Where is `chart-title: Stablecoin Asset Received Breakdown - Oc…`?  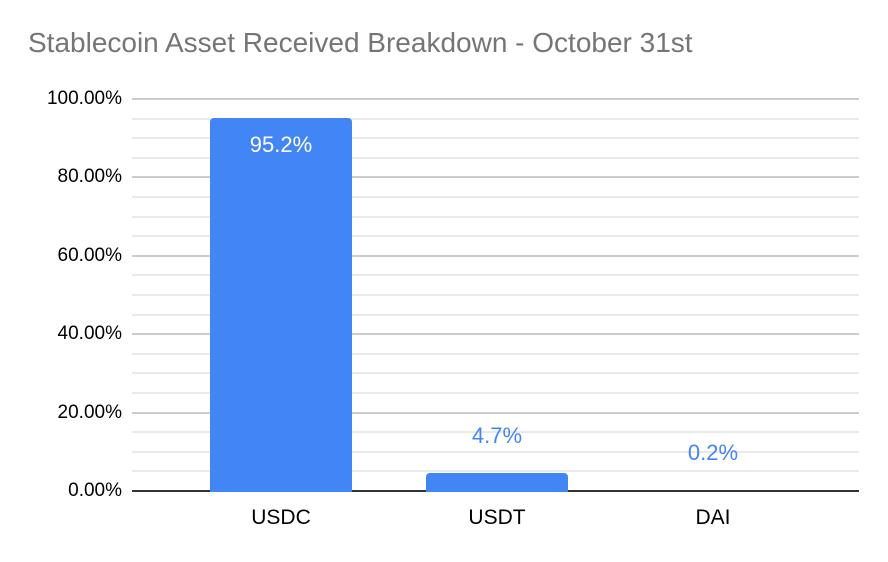 chart-title: Stablecoin Asset Received Breakdown - Oc… is located at coordinates (360, 42).